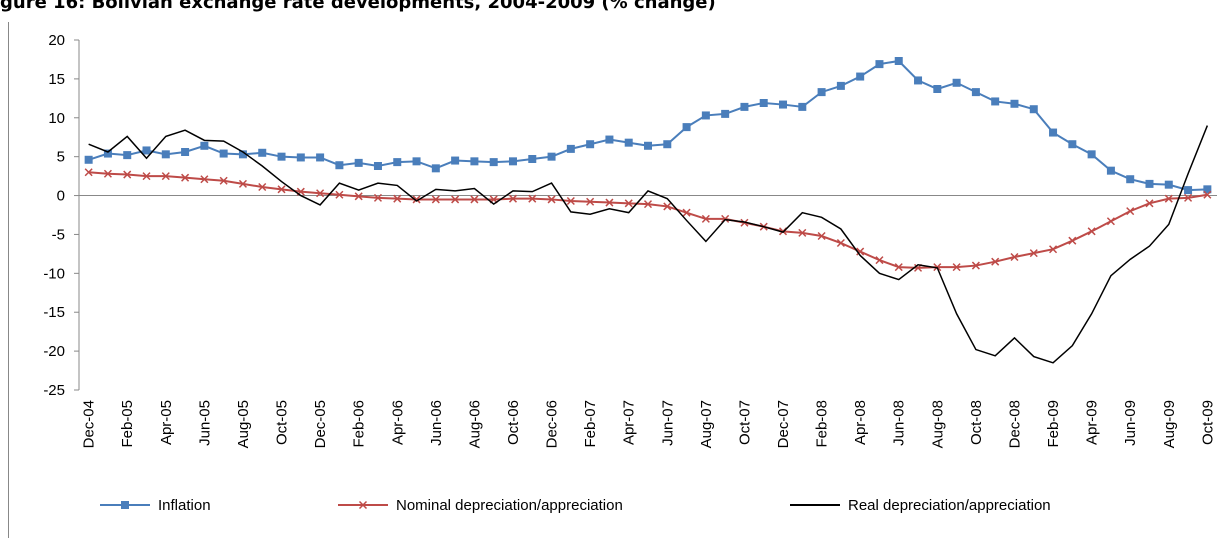  What do you see at coordinates (61, 157) in the screenshot?
I see `y-tick-label: 5` at bounding box center [61, 157].